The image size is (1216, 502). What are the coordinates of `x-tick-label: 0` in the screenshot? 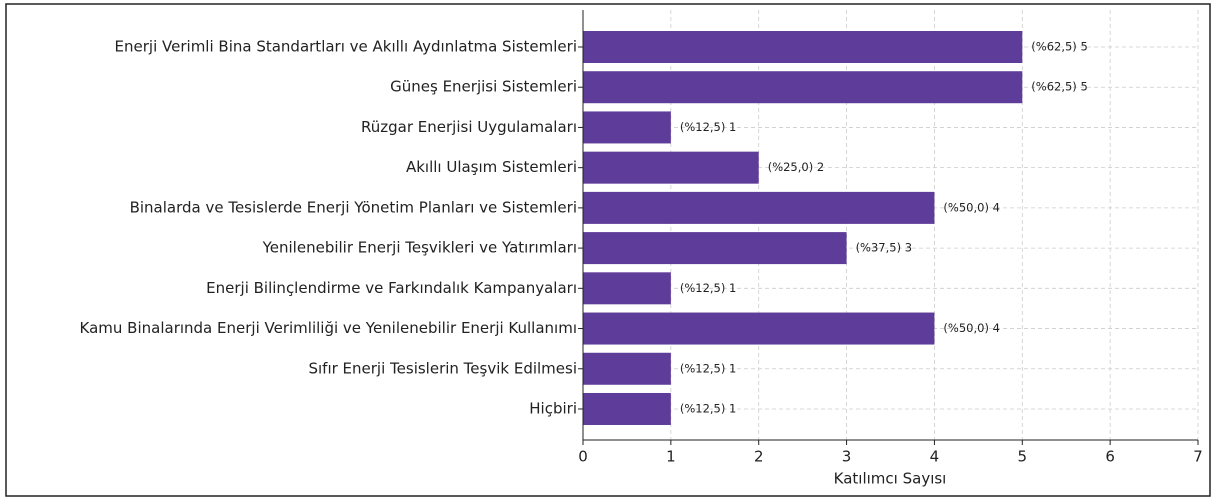 It's located at (583, 457).